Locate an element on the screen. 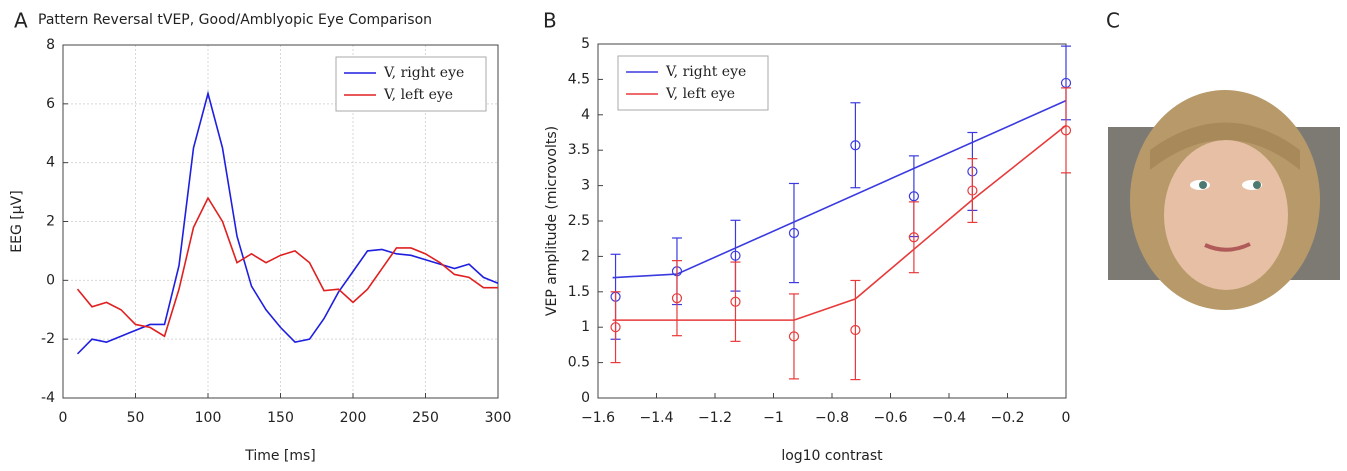 Image resolution: width=1347 pixels, height=471 pixels. y-axis-label: EEG [μV] is located at coordinates (17, 221).